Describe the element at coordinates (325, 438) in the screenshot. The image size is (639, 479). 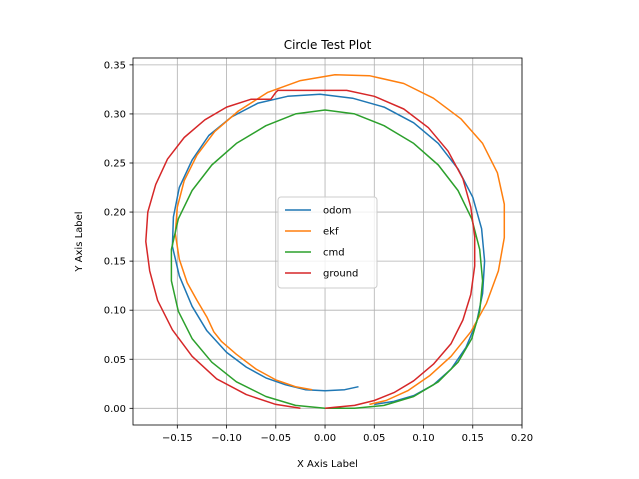
I see `x-tick-label: 0.00` at that location.